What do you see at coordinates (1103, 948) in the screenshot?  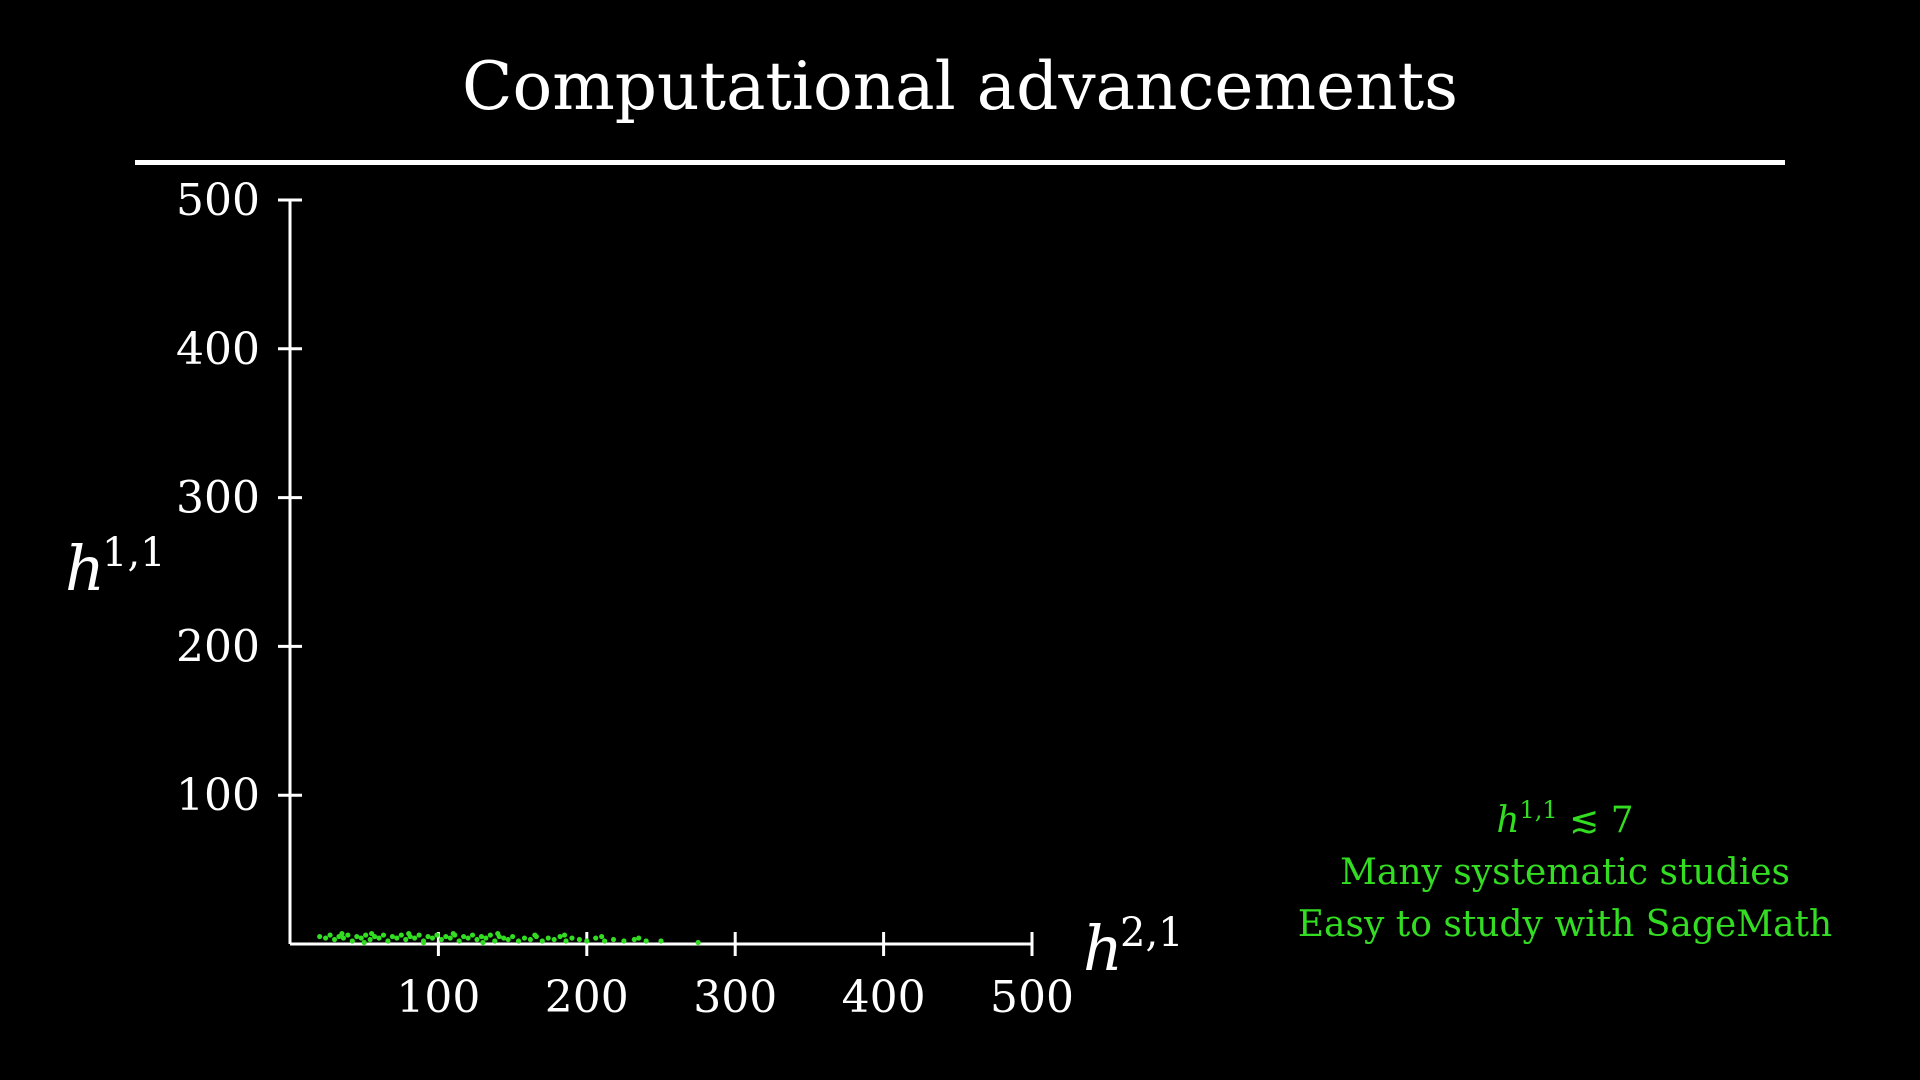 I see `x-axis-label: h` at bounding box center [1103, 948].